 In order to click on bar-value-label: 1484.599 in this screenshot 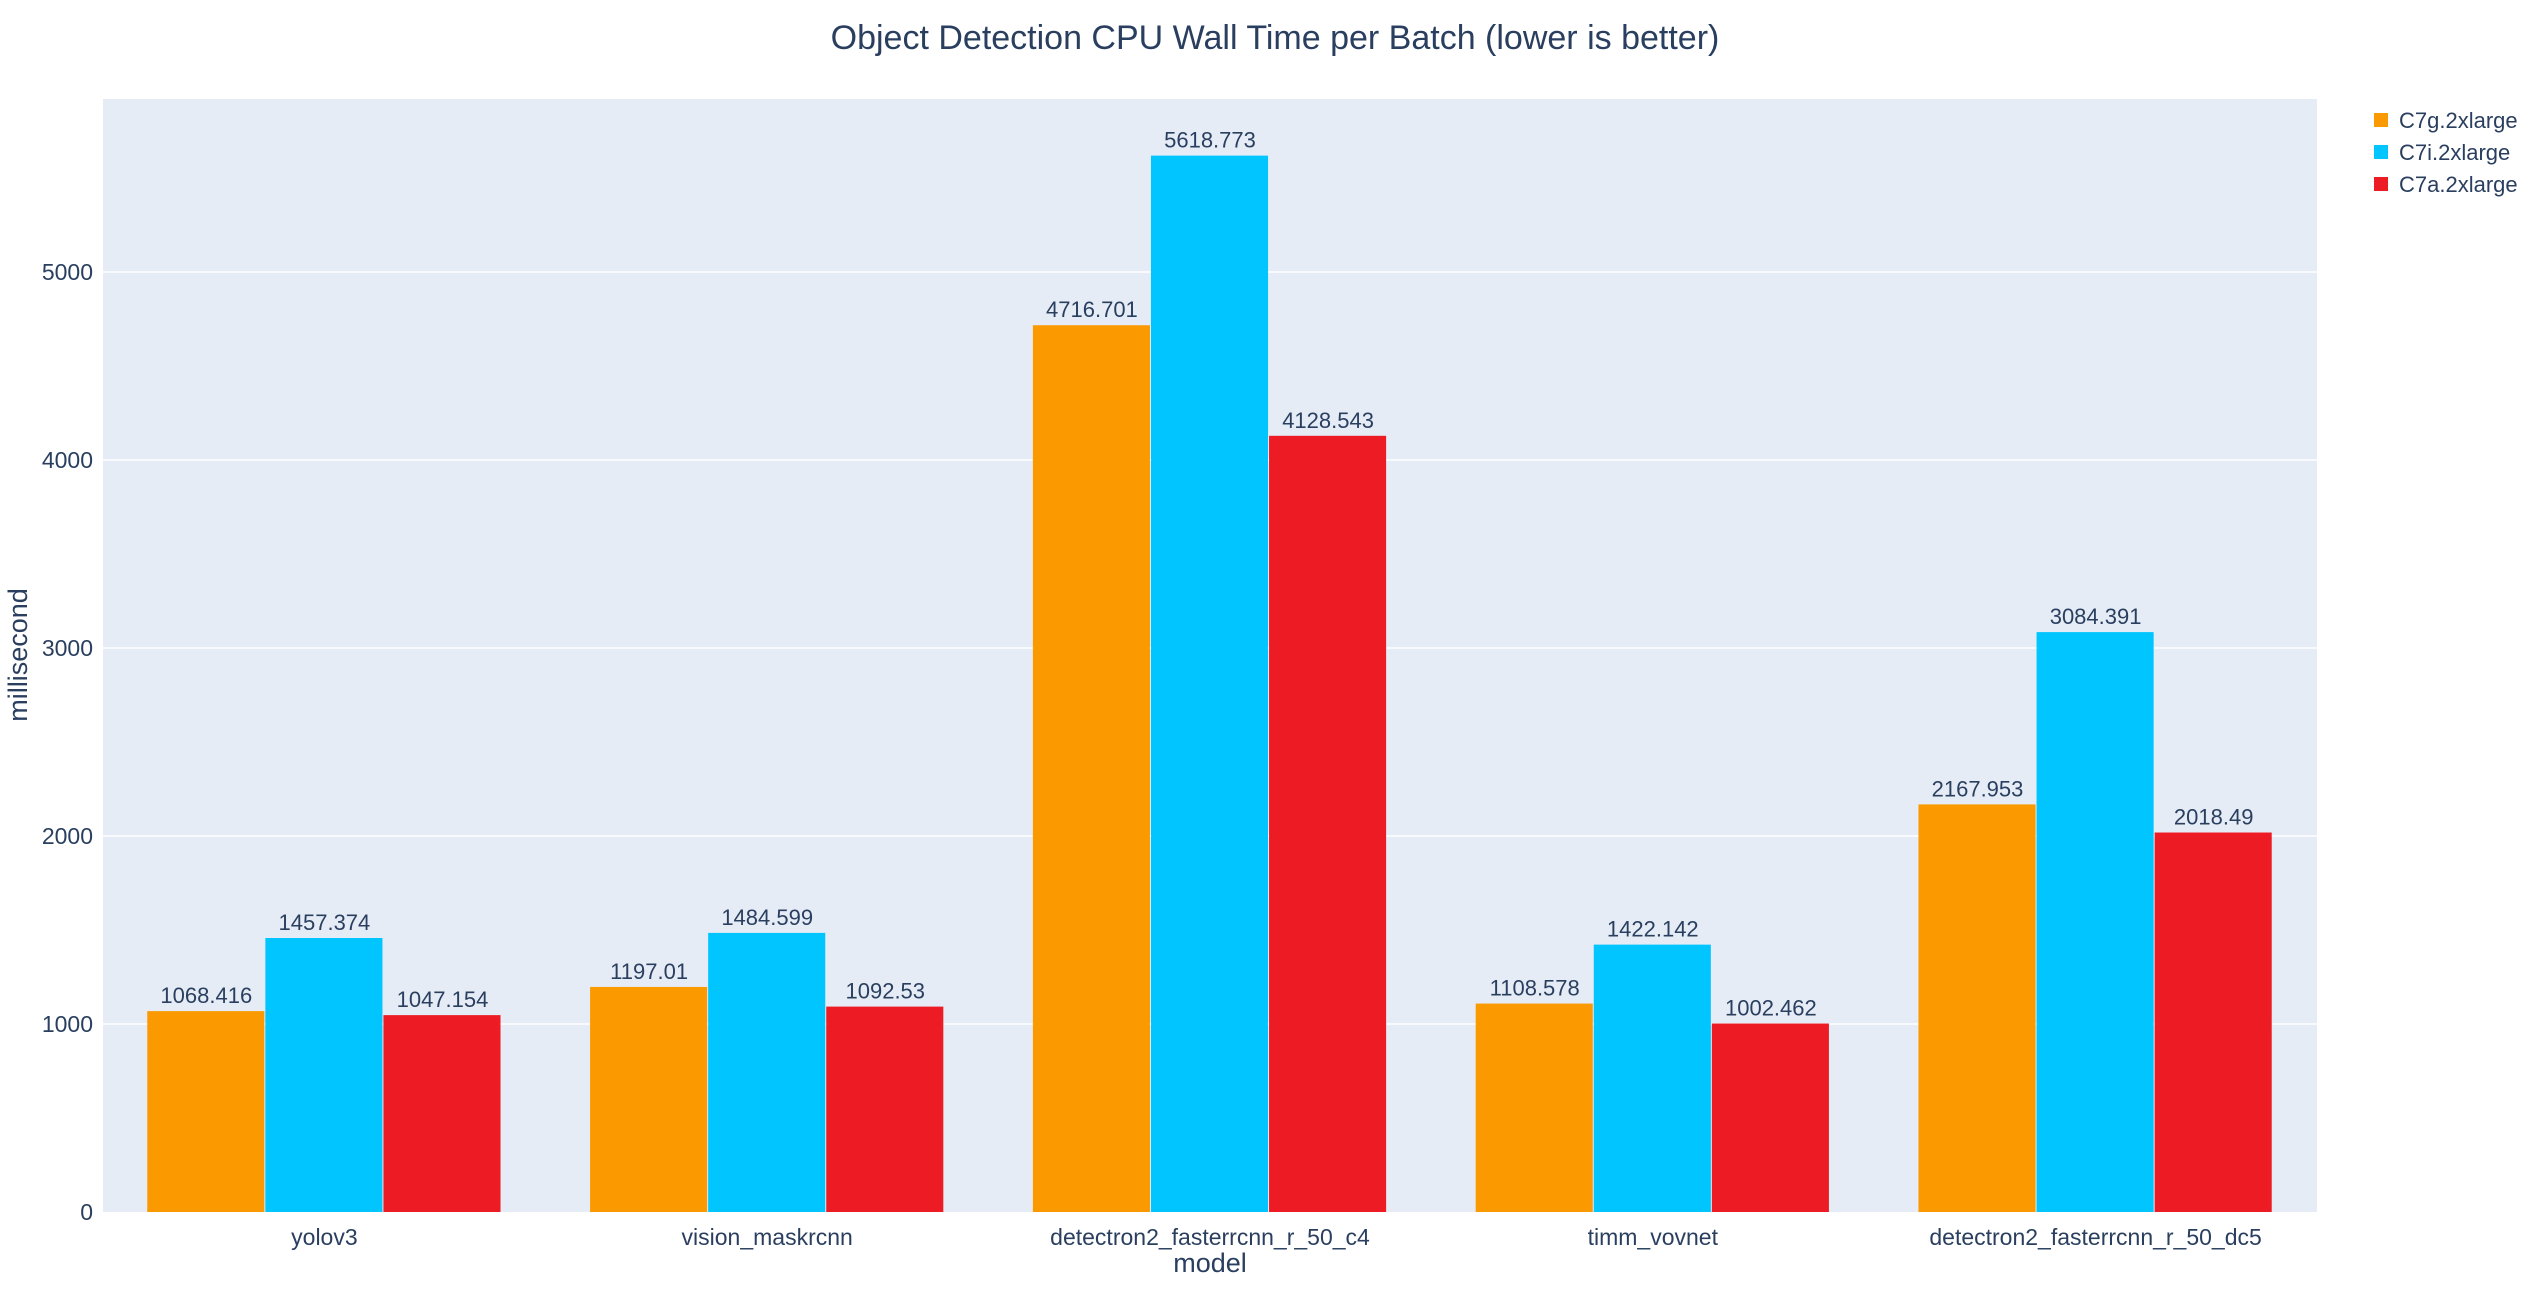, I will do `click(767, 917)`.